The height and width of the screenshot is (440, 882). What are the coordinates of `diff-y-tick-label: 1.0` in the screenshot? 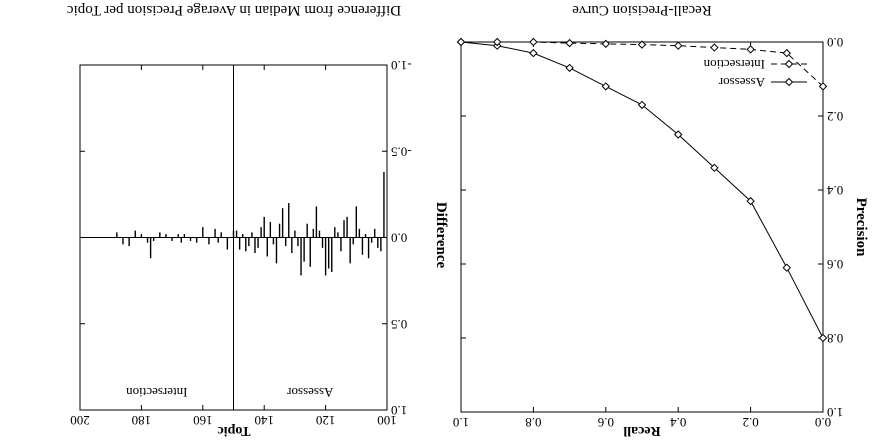 It's located at (399, 410).